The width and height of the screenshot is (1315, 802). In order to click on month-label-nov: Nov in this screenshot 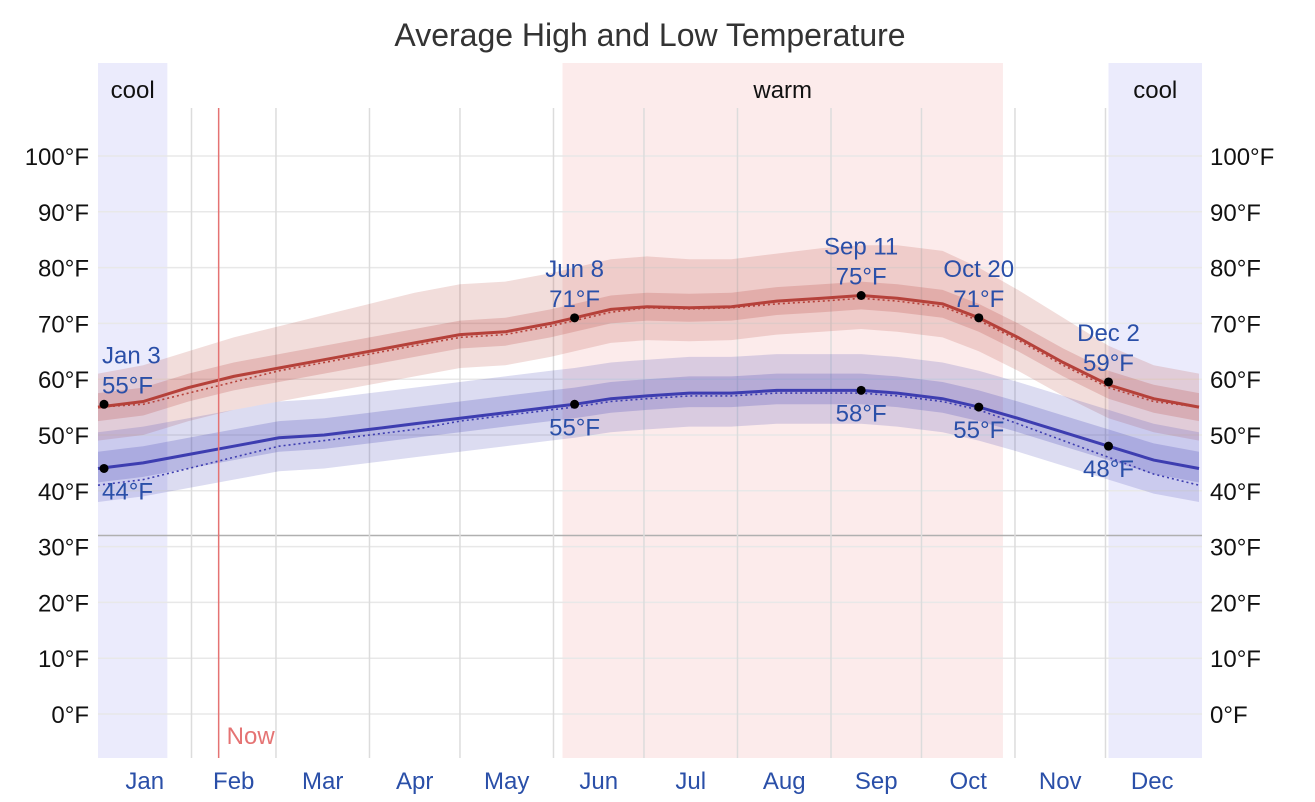, I will do `click(1060, 781)`.